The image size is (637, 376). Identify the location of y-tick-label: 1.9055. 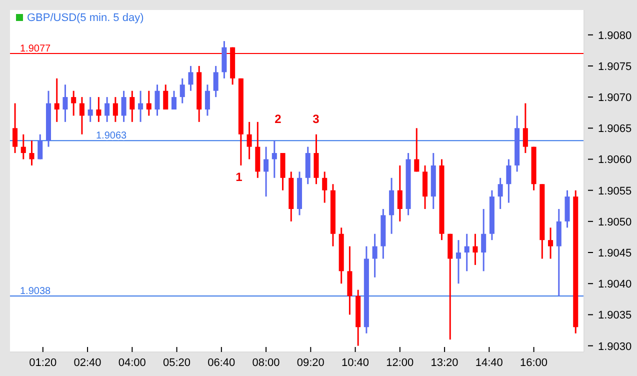
(615, 191).